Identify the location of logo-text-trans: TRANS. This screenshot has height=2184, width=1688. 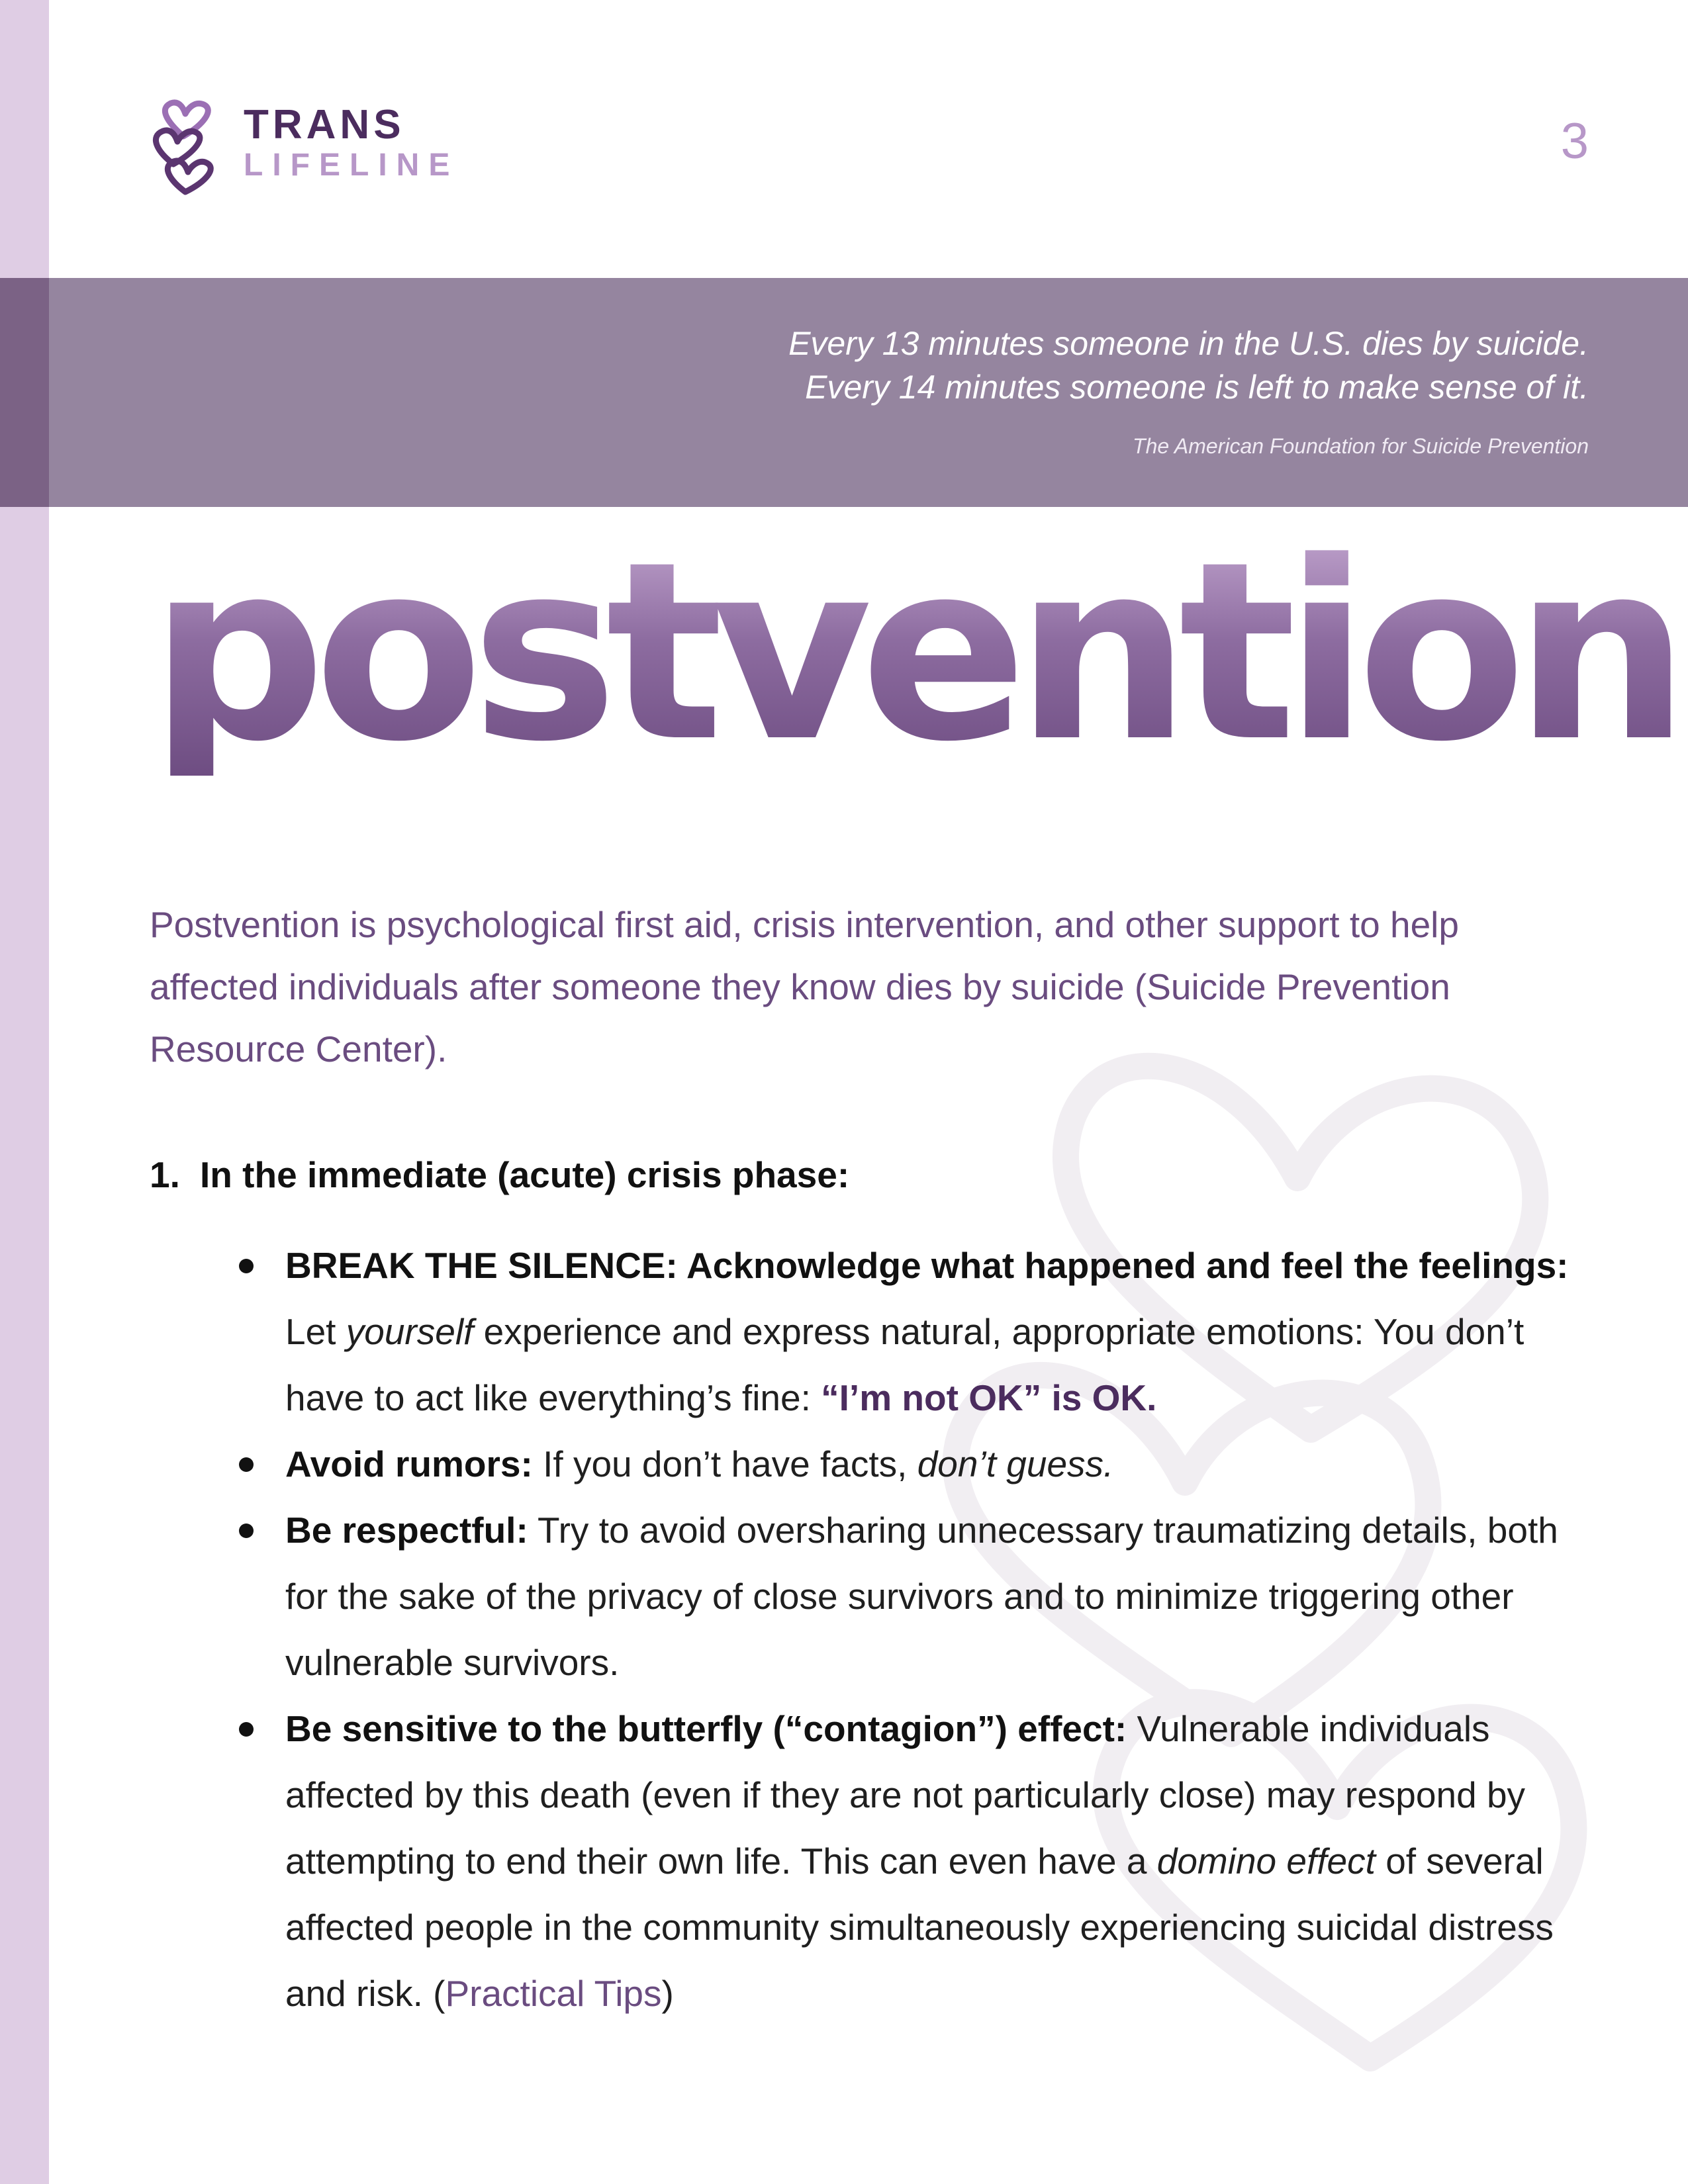
(324, 125).